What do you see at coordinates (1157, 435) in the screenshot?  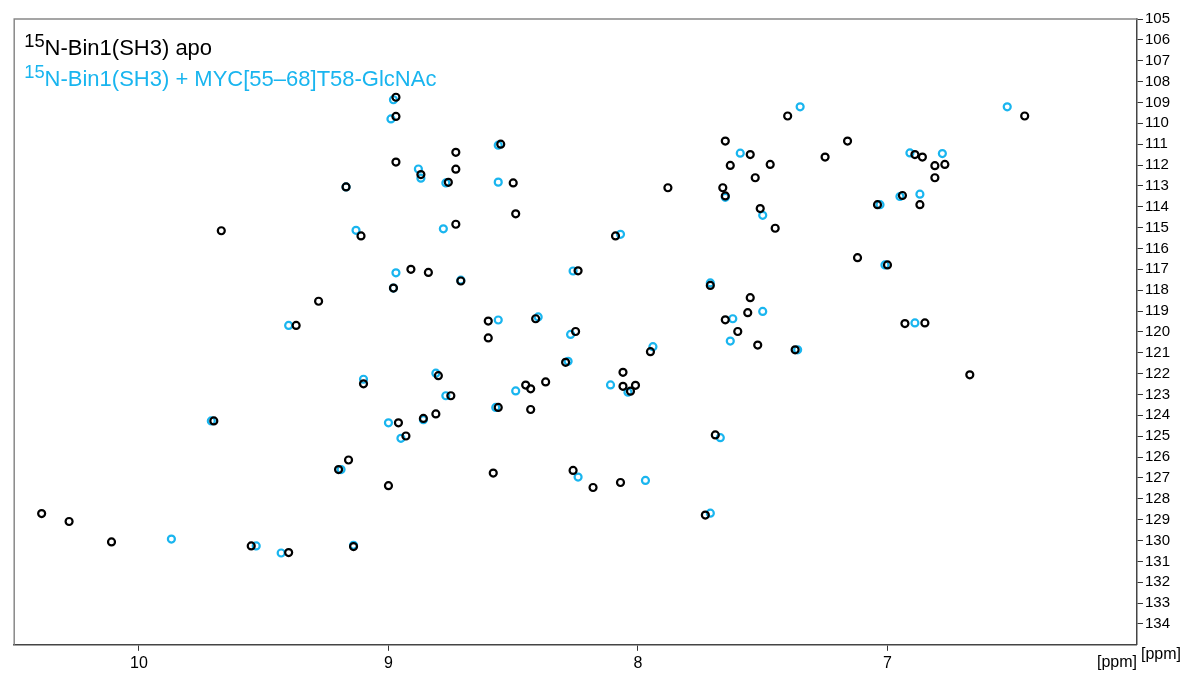 I see `y-tick-label: 125` at bounding box center [1157, 435].